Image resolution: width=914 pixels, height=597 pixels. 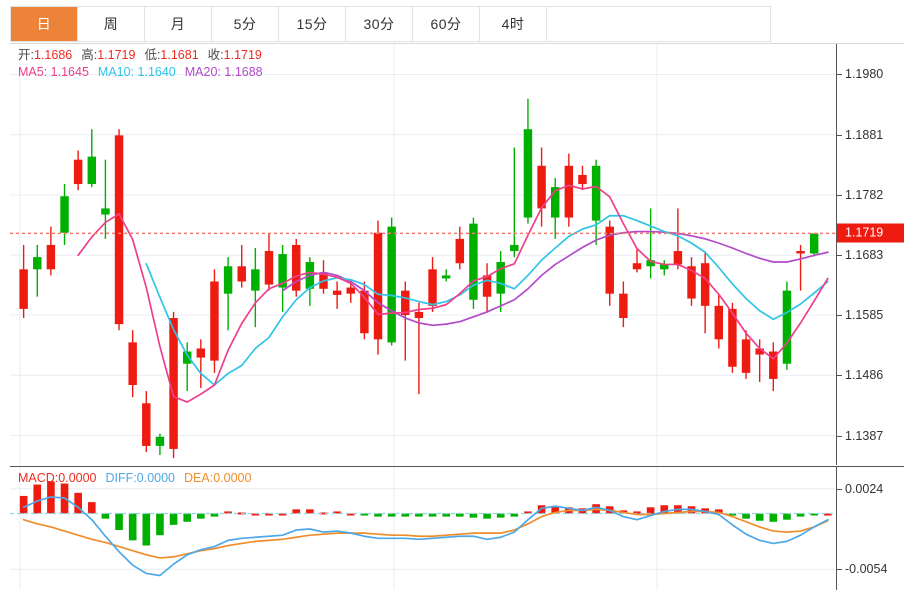 What do you see at coordinates (659, 24) in the screenshot?
I see `toolbar-filler` at bounding box center [659, 24].